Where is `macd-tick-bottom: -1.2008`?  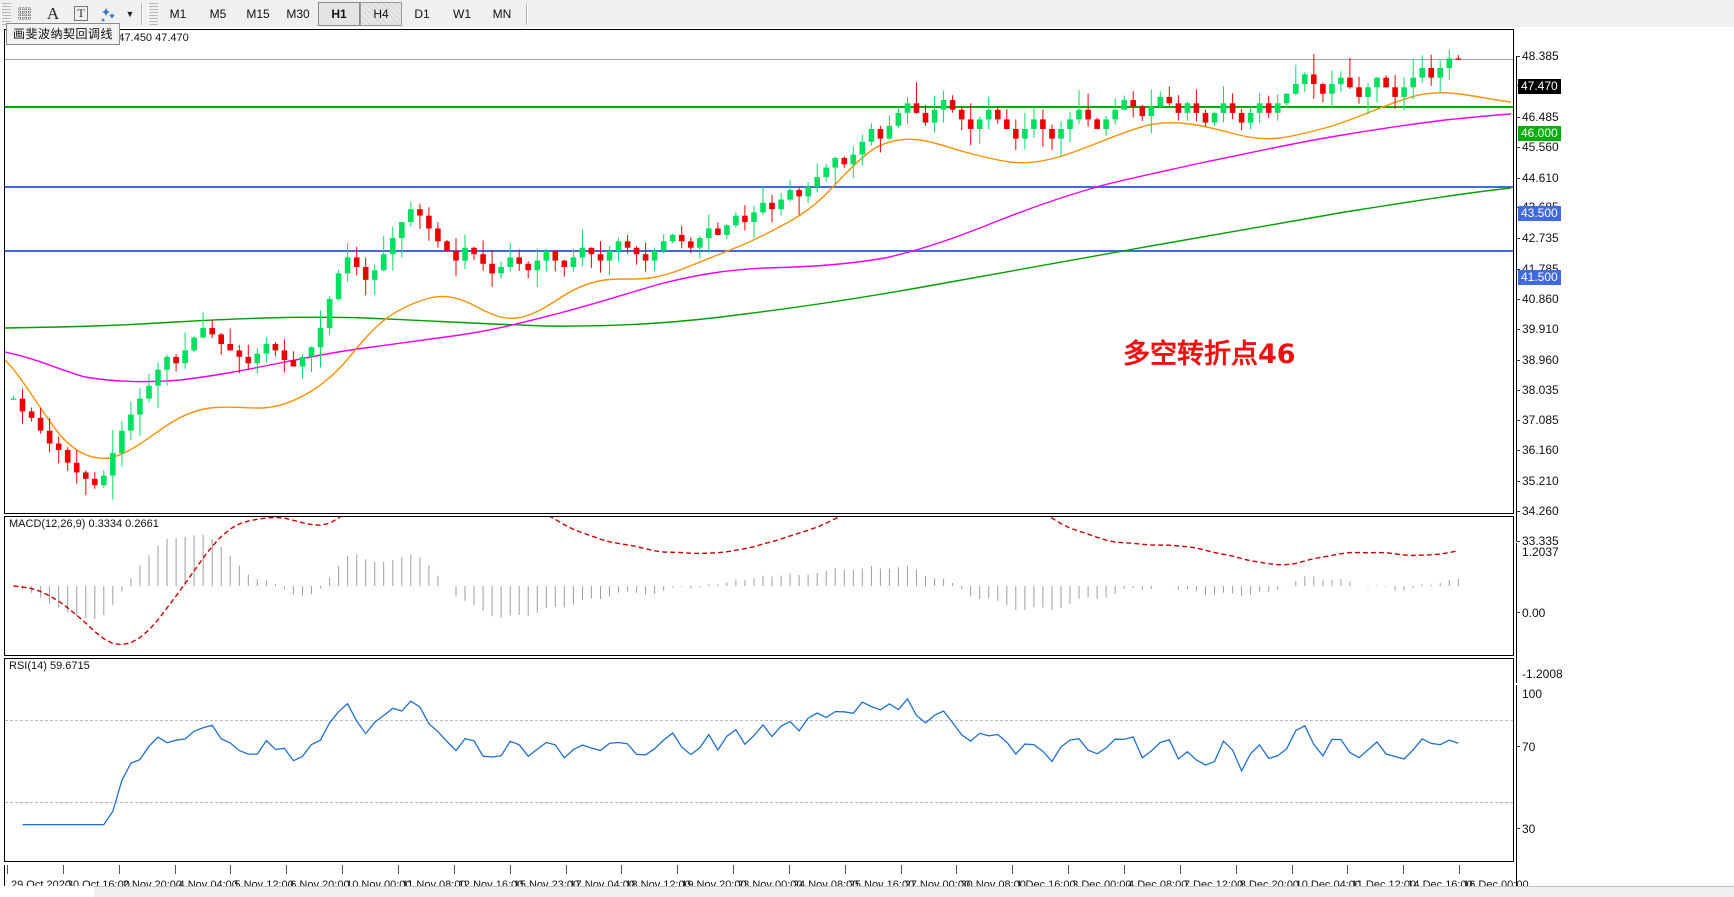 macd-tick-bottom: -1.2008 is located at coordinates (1542, 674).